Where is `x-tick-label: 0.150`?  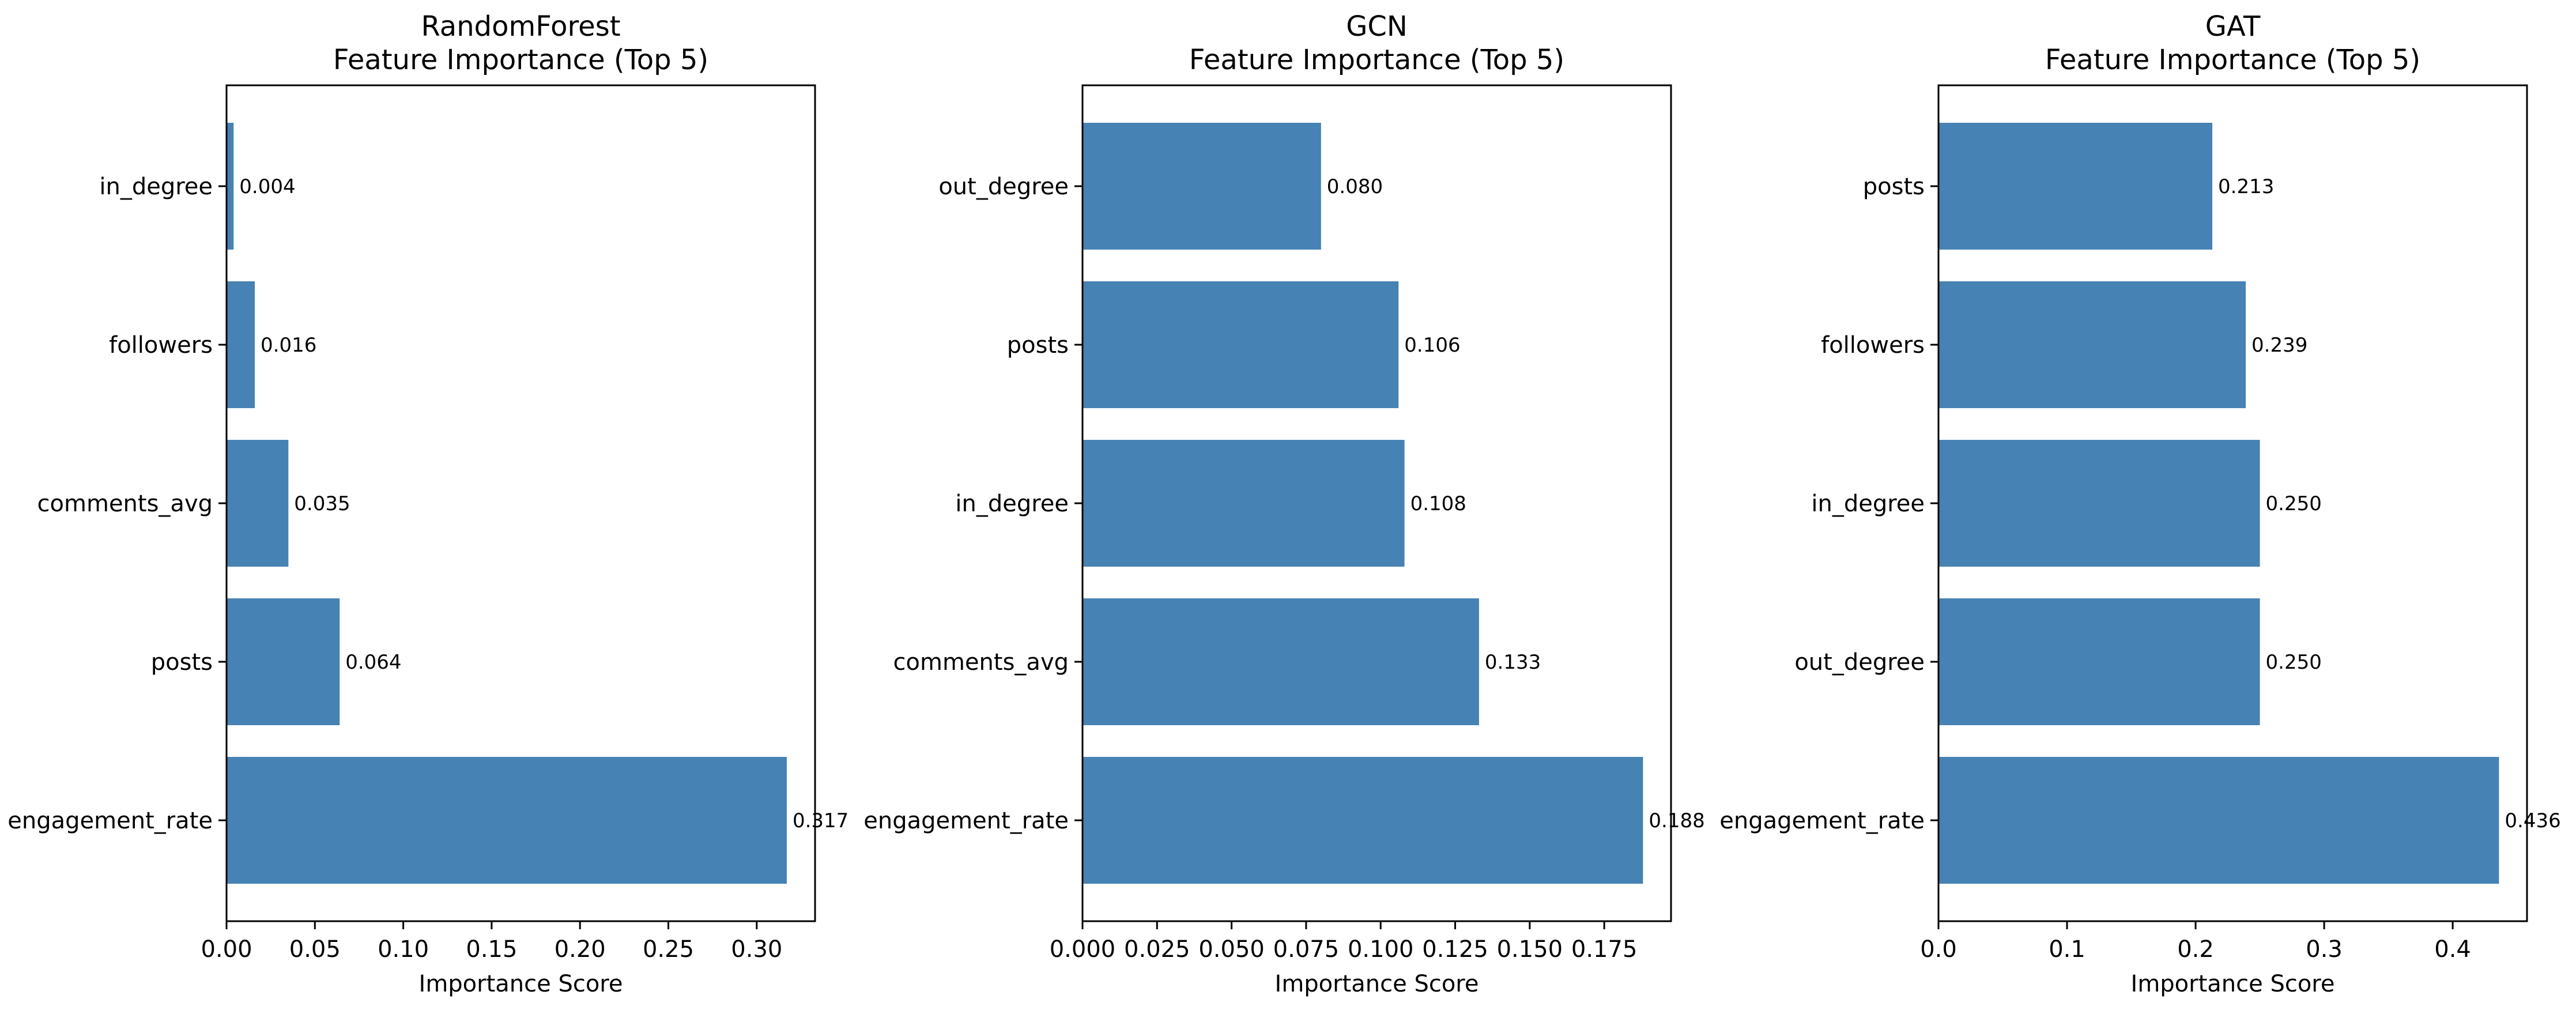
x-tick-label: 0.150 is located at coordinates (1530, 949).